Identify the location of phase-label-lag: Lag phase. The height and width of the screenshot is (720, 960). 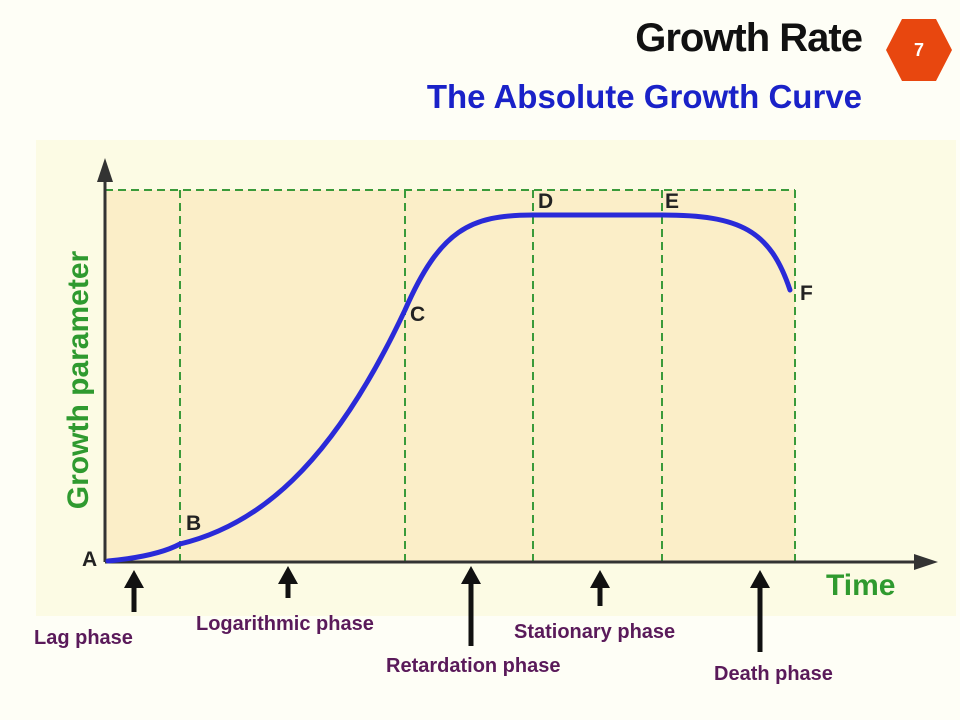
(83, 638).